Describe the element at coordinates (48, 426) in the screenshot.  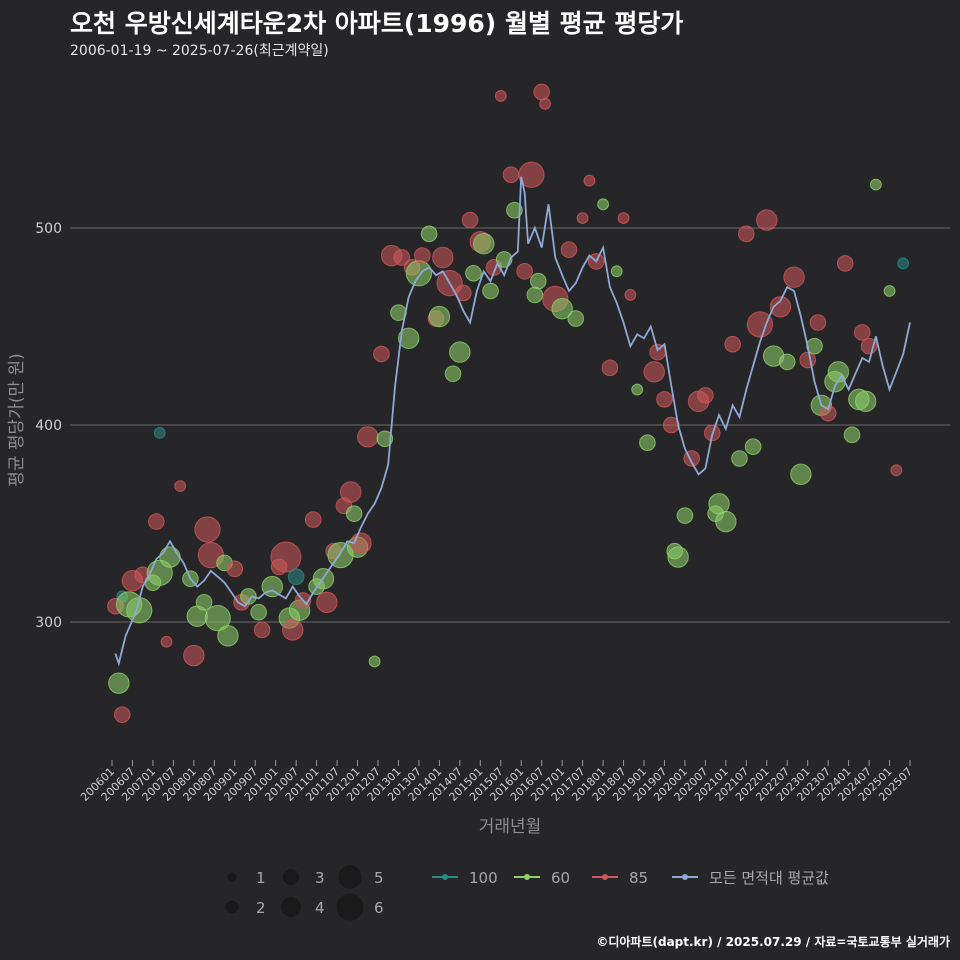
I see `y-tick-label: 400` at that location.